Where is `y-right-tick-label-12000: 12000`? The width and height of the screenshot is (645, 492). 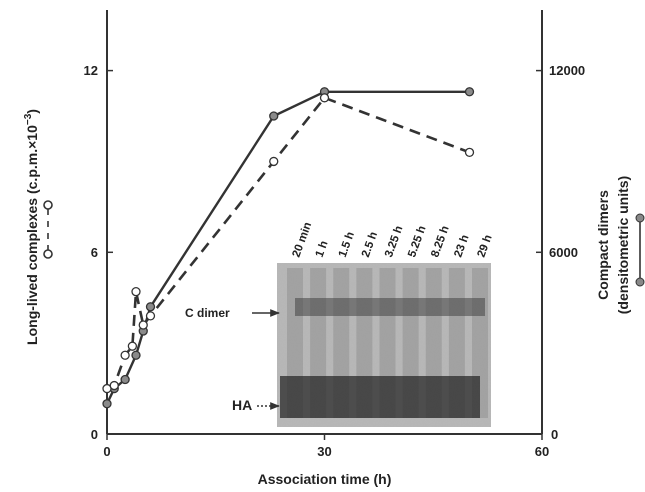
y-right-tick-label-12000: 12000 is located at coordinates (567, 70).